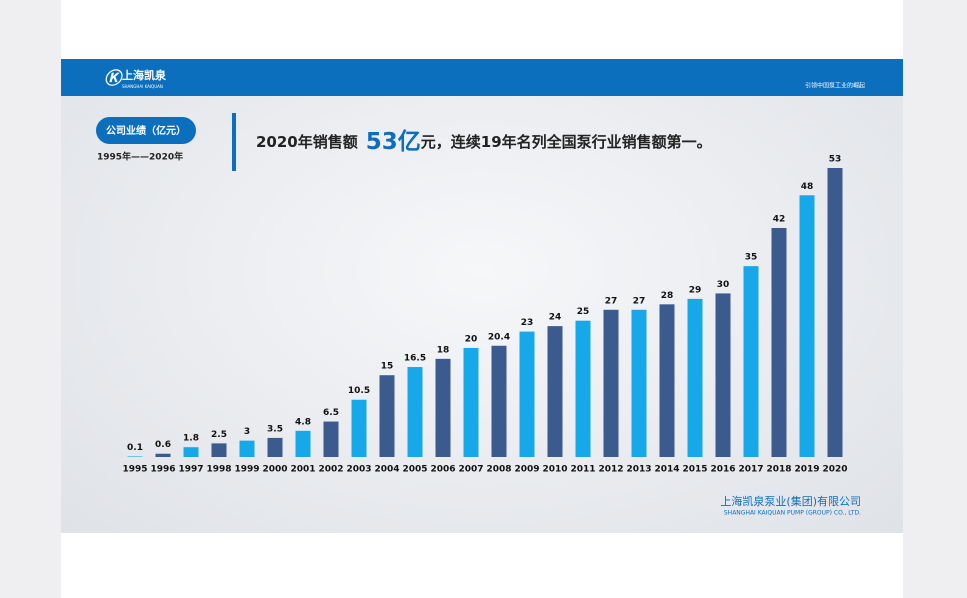  I want to click on value-label: 25, so click(583, 312).